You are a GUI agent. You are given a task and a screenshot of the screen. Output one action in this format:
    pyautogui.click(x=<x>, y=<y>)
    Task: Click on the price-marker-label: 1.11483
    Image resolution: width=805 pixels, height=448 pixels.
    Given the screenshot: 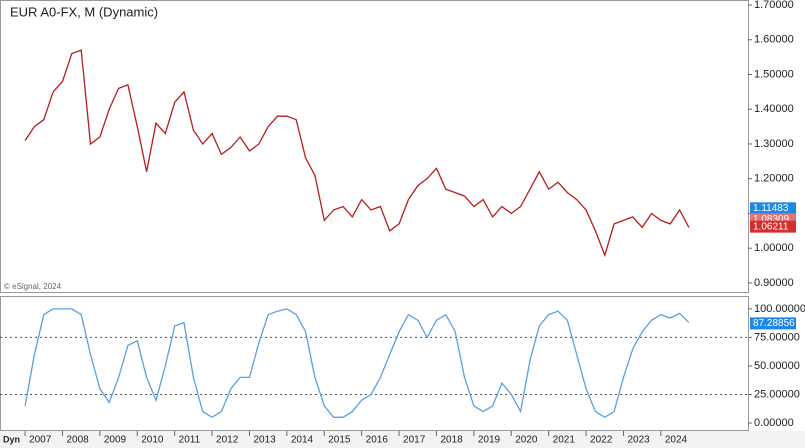 What is the action you would take?
    pyautogui.click(x=771, y=208)
    